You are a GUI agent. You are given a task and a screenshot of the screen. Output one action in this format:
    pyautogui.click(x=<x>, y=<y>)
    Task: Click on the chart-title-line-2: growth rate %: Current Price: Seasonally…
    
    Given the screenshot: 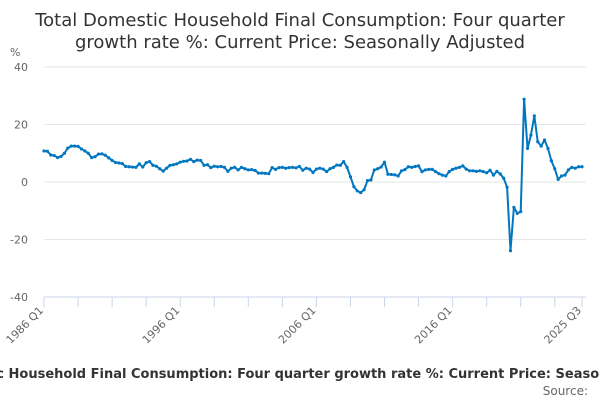 What is the action you would take?
    pyautogui.click(x=300, y=42)
    